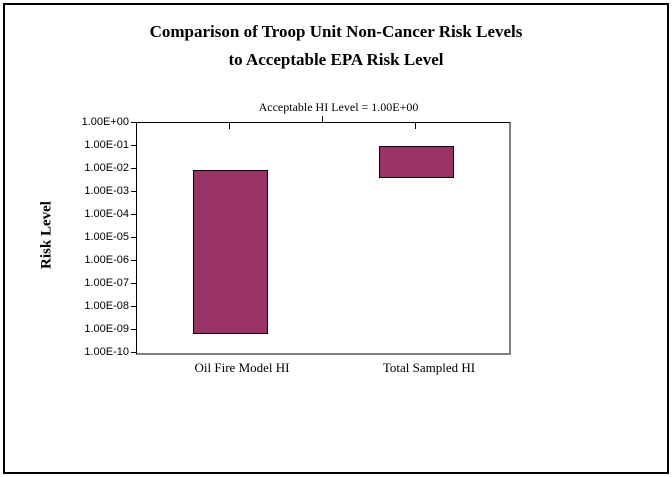 The height and width of the screenshot is (477, 672). I want to click on x-category-label: Total Sampled HI, so click(429, 367).